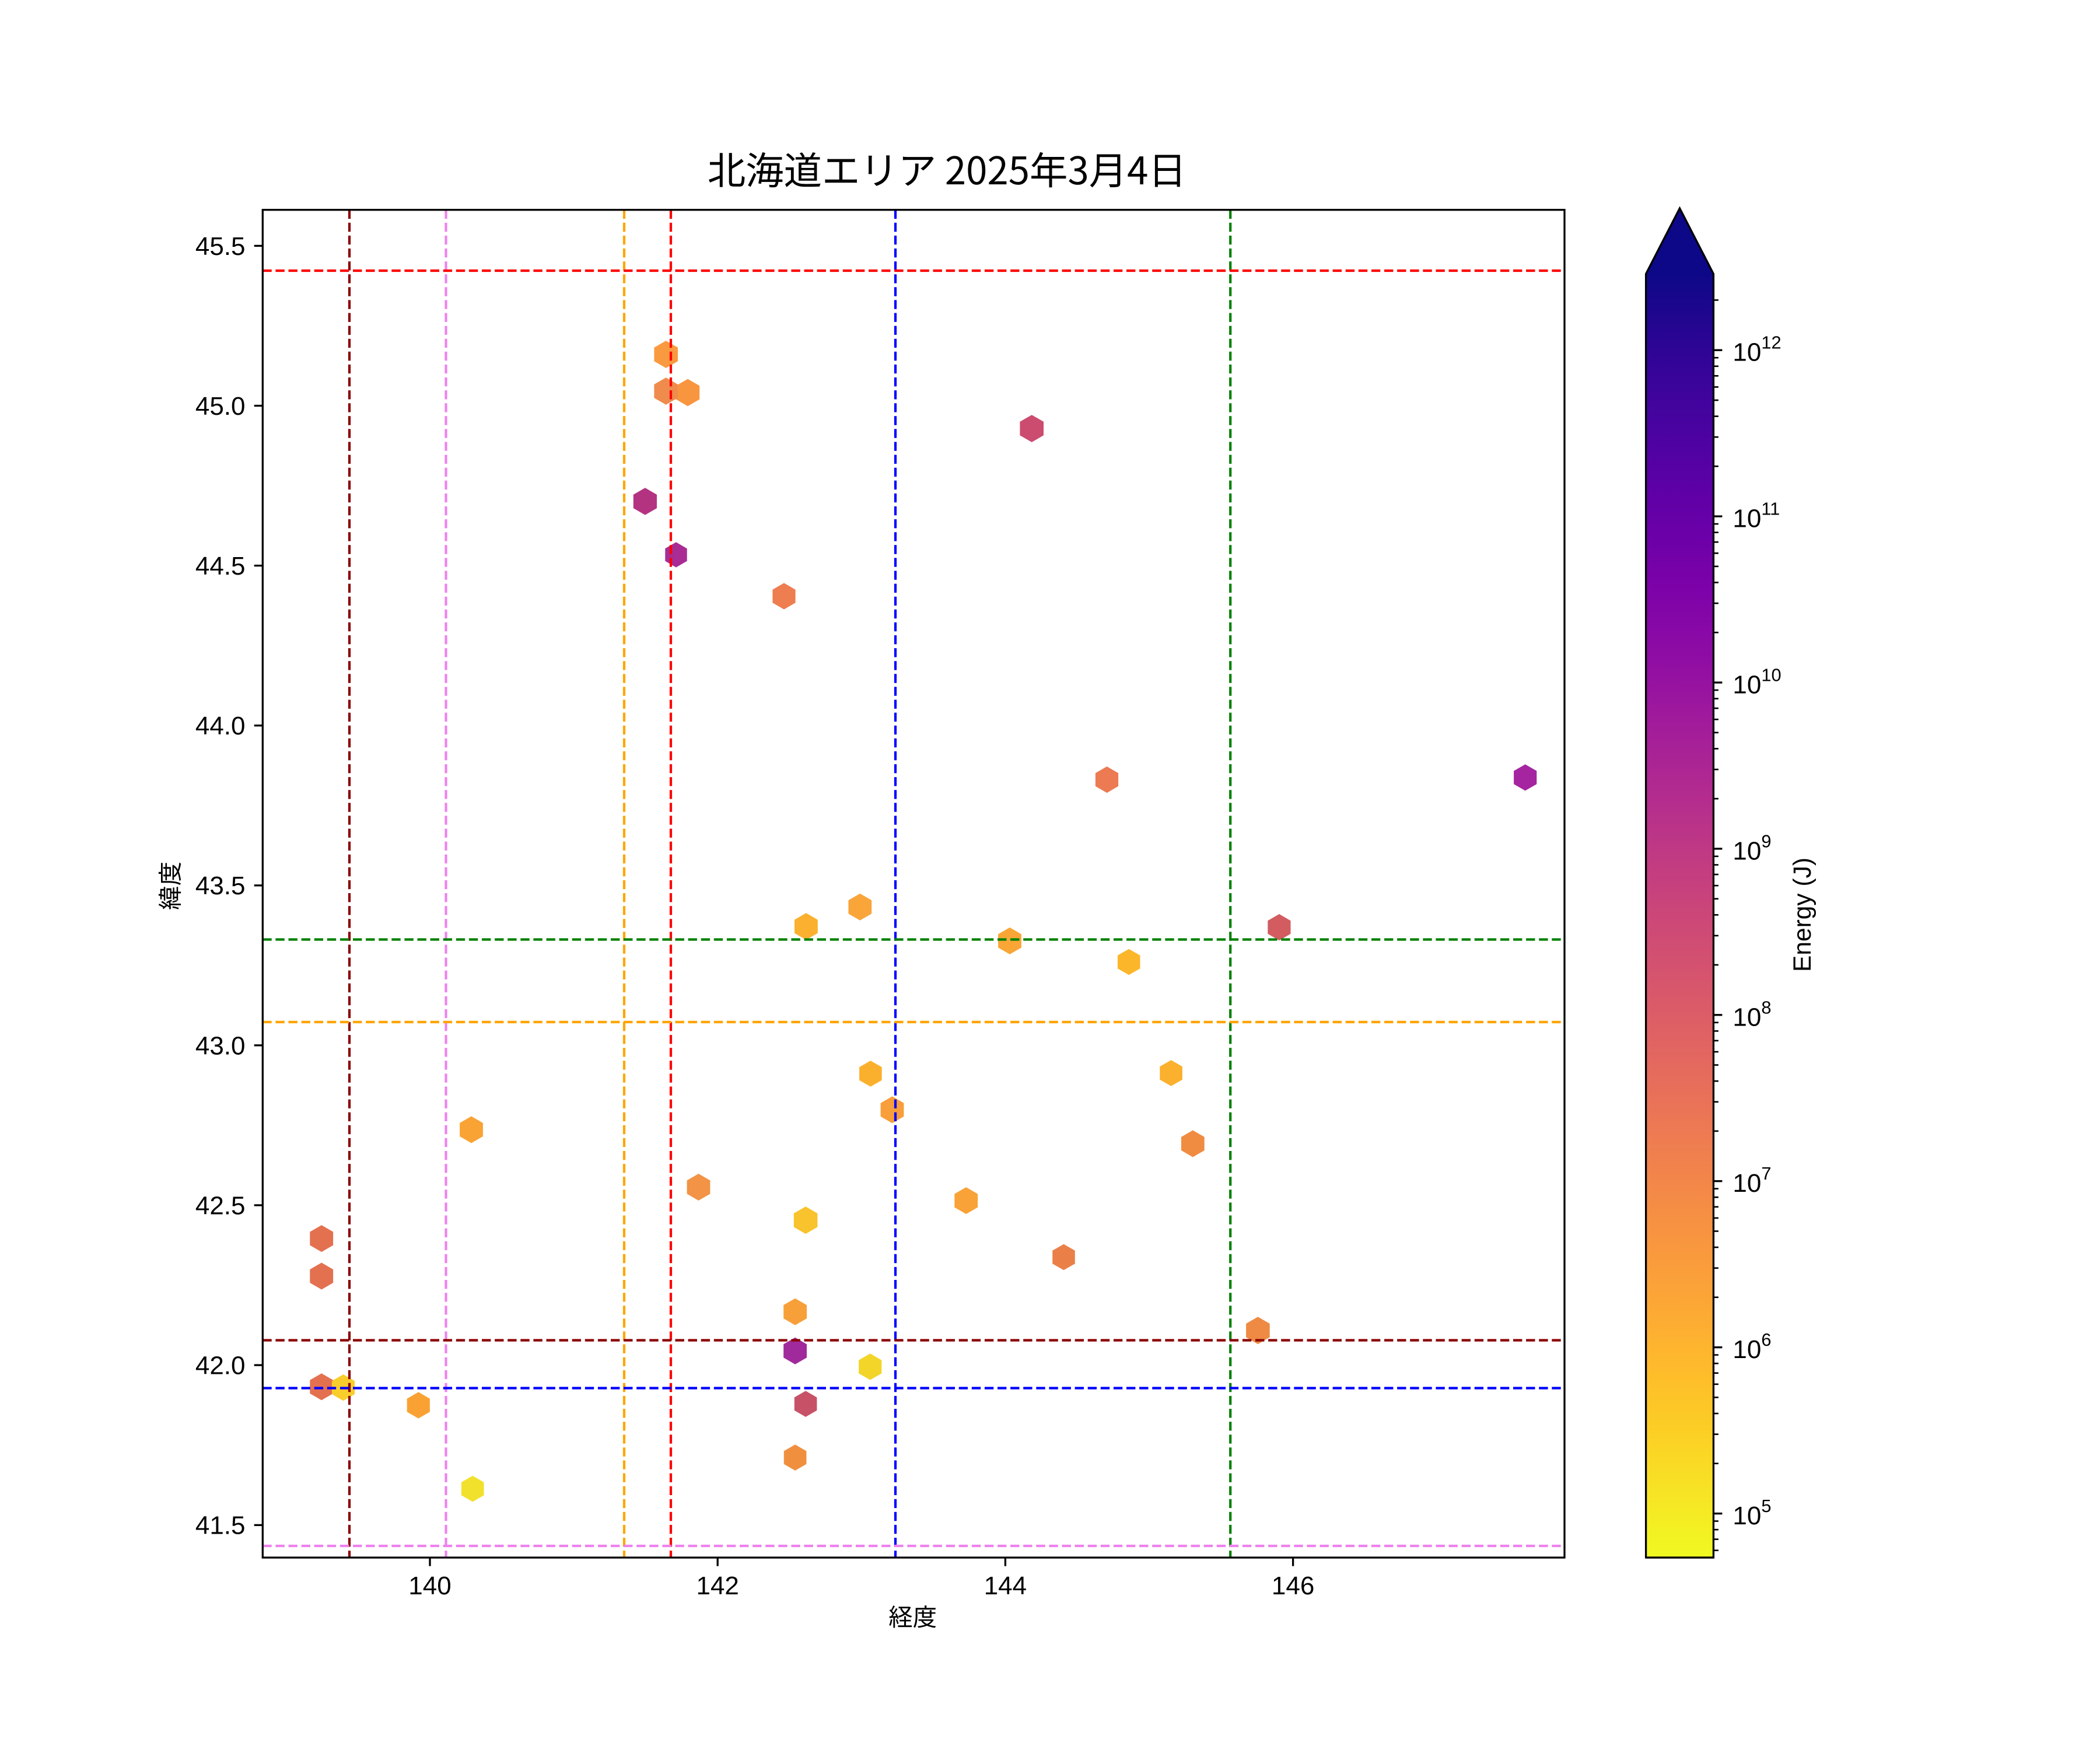 The width and height of the screenshot is (2100, 1753). Describe the element at coordinates (220, 566) in the screenshot. I see `svg-text: 44.5` at that location.